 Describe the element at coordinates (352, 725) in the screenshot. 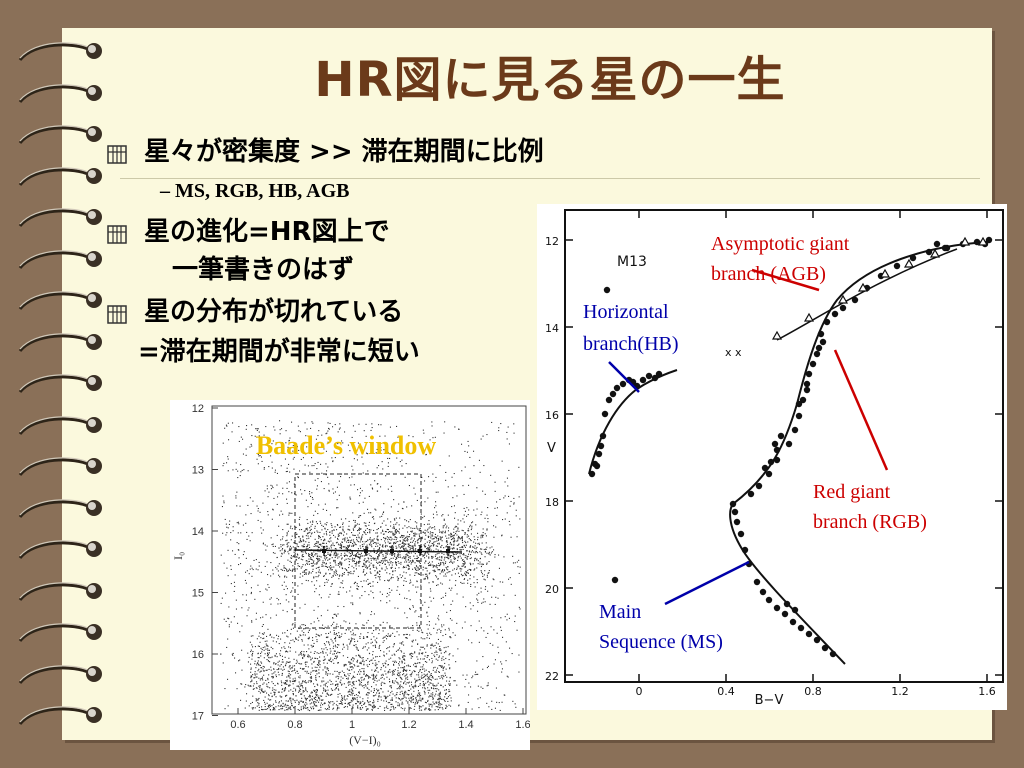

I see `x-tick-label: 1` at that location.